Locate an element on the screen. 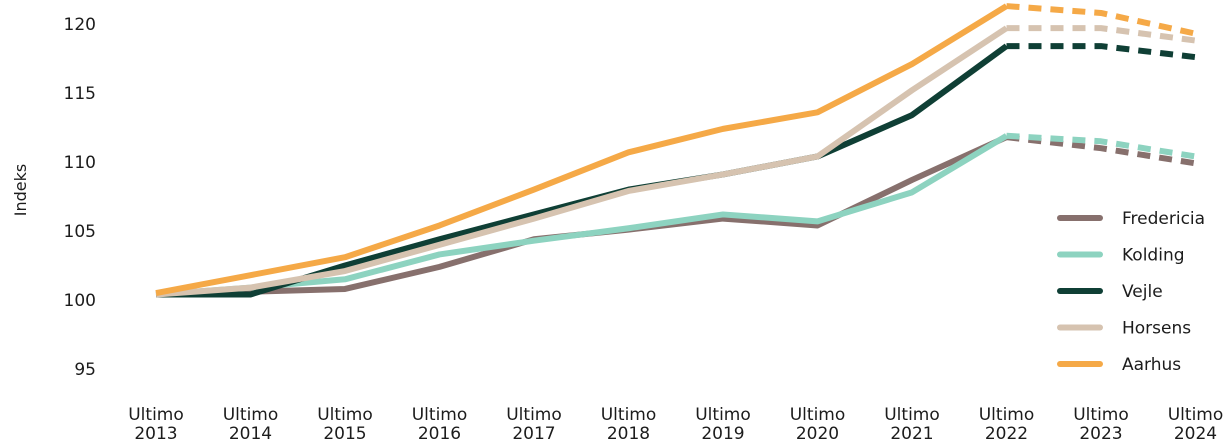  x-tick-label: Ultimo 2023 is located at coordinates (1101, 424).